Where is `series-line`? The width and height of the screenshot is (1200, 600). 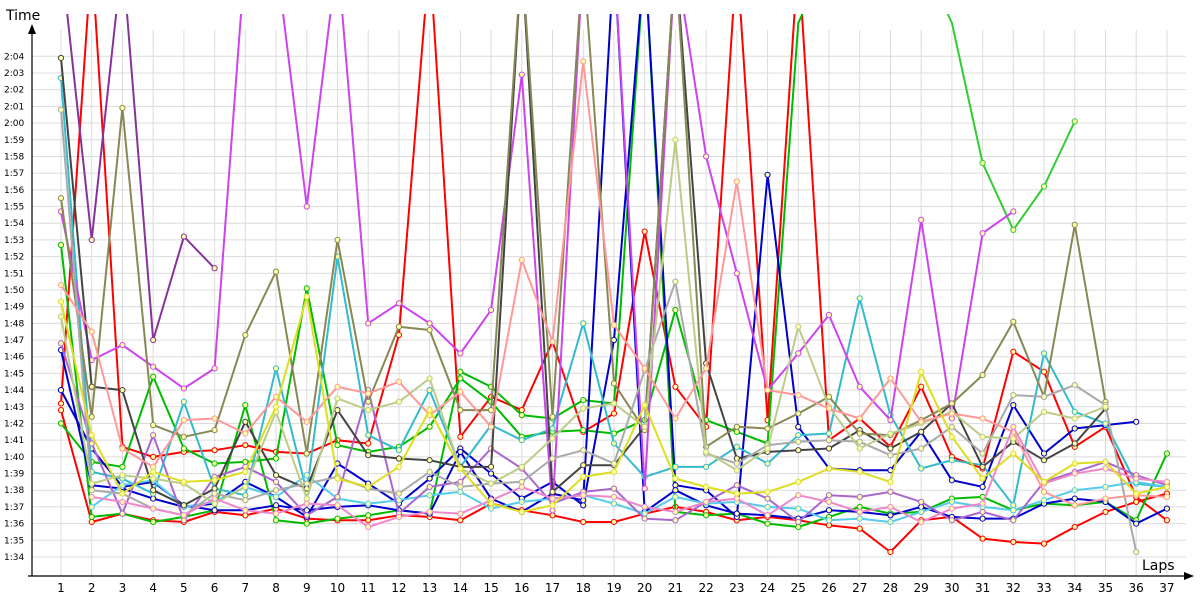
series-line is located at coordinates (629, 498).